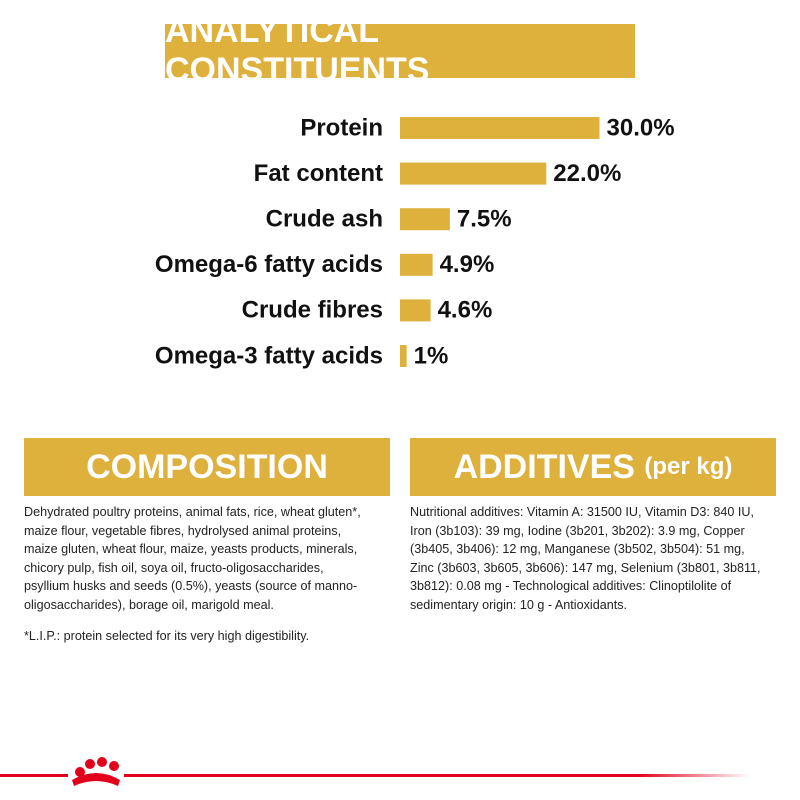  I want to click on chart-title: ANALYTICAL CONSTITUENTS, so click(297, 50).